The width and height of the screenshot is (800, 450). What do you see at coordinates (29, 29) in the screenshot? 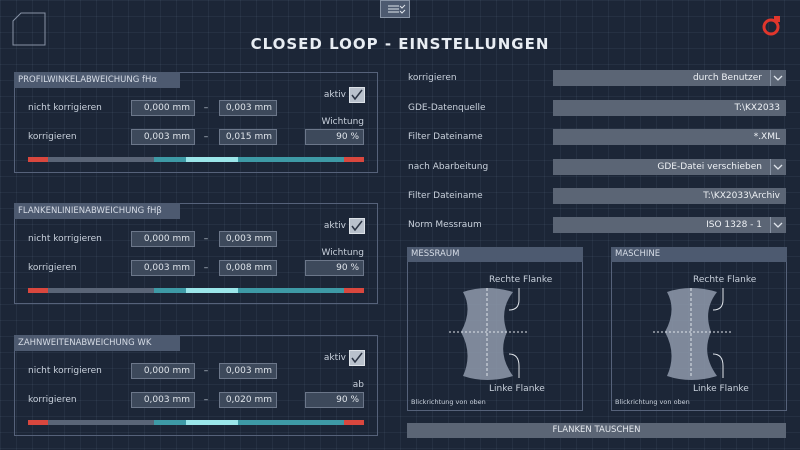
I see `window-icon` at bounding box center [29, 29].